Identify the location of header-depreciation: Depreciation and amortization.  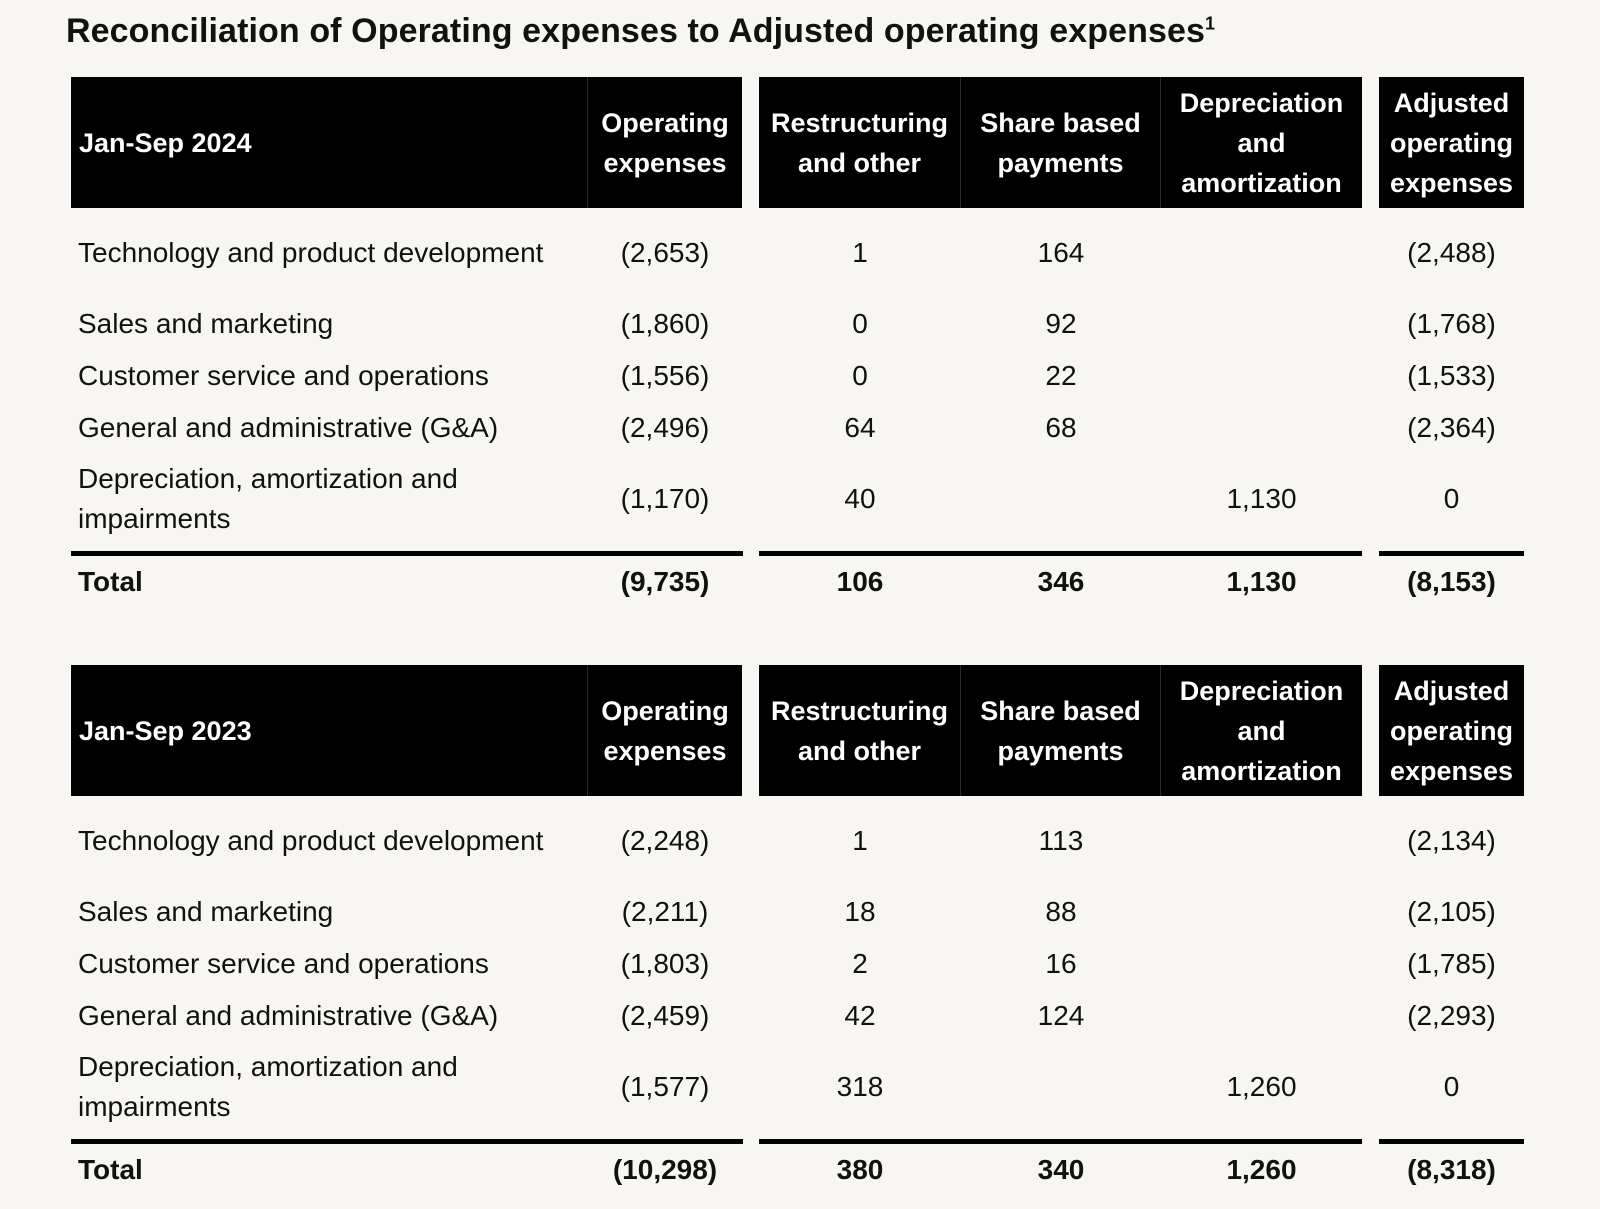
(1261, 142).